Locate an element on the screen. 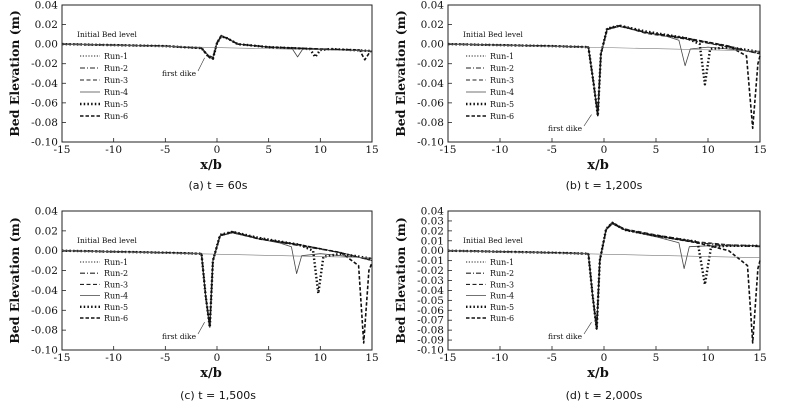  panel-caption: (c) t = 1,500s is located at coordinates (218, 395).